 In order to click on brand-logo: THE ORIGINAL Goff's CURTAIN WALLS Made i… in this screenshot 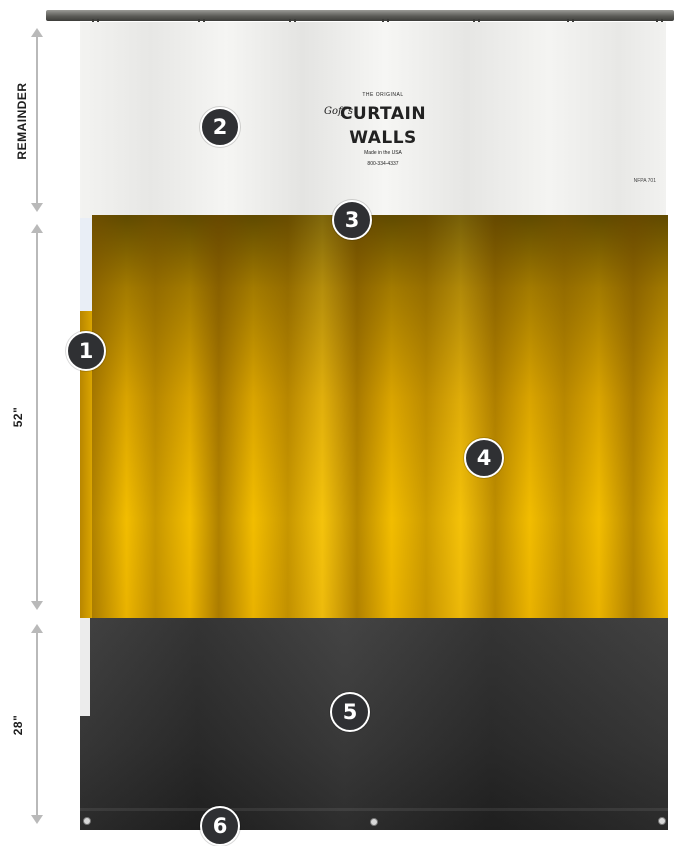, I will do `click(383, 142)`.